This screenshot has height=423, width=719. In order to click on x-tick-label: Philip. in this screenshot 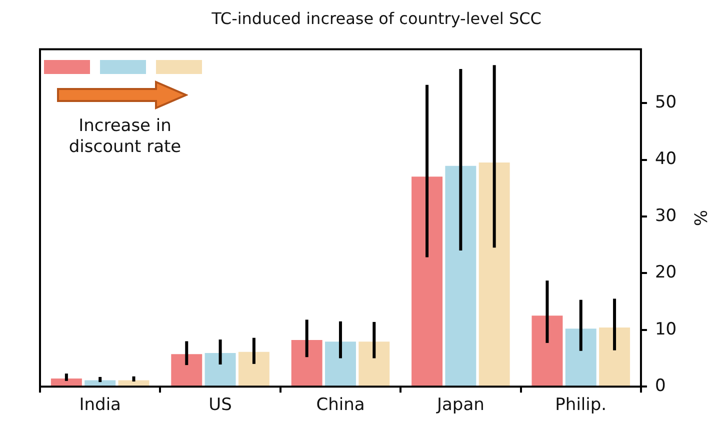, I will do `click(581, 405)`.